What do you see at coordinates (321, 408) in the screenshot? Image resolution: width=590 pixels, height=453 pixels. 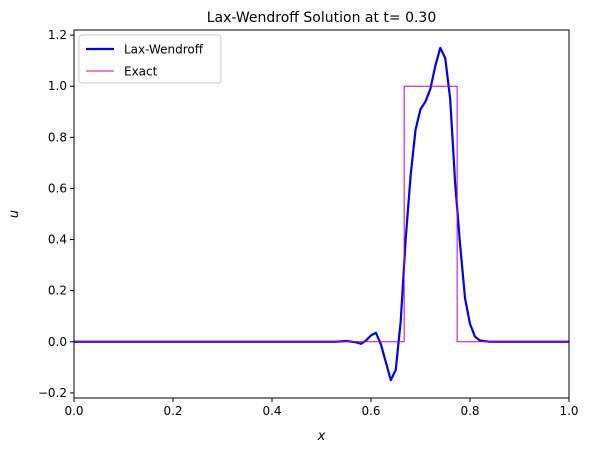 I see `x-axis: 0.0 0.2 0.4 0.6 0.8 1.0` at bounding box center [321, 408].